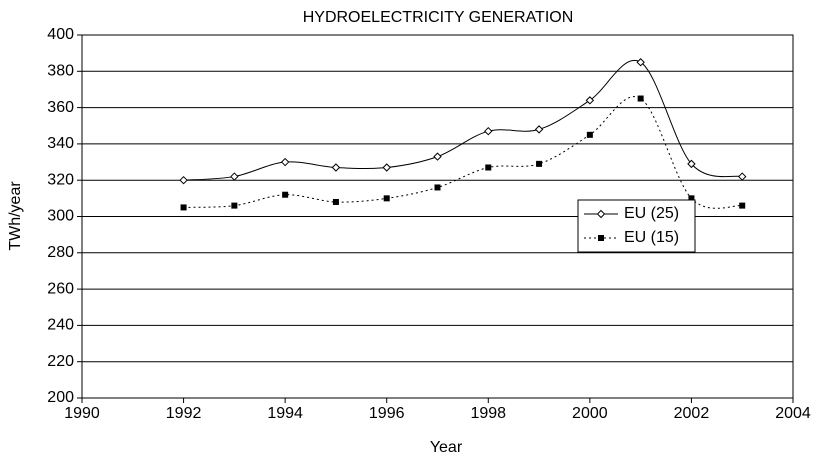 This screenshot has height=459, width=838. I want to click on y-tick-label: 380, so click(60, 71).